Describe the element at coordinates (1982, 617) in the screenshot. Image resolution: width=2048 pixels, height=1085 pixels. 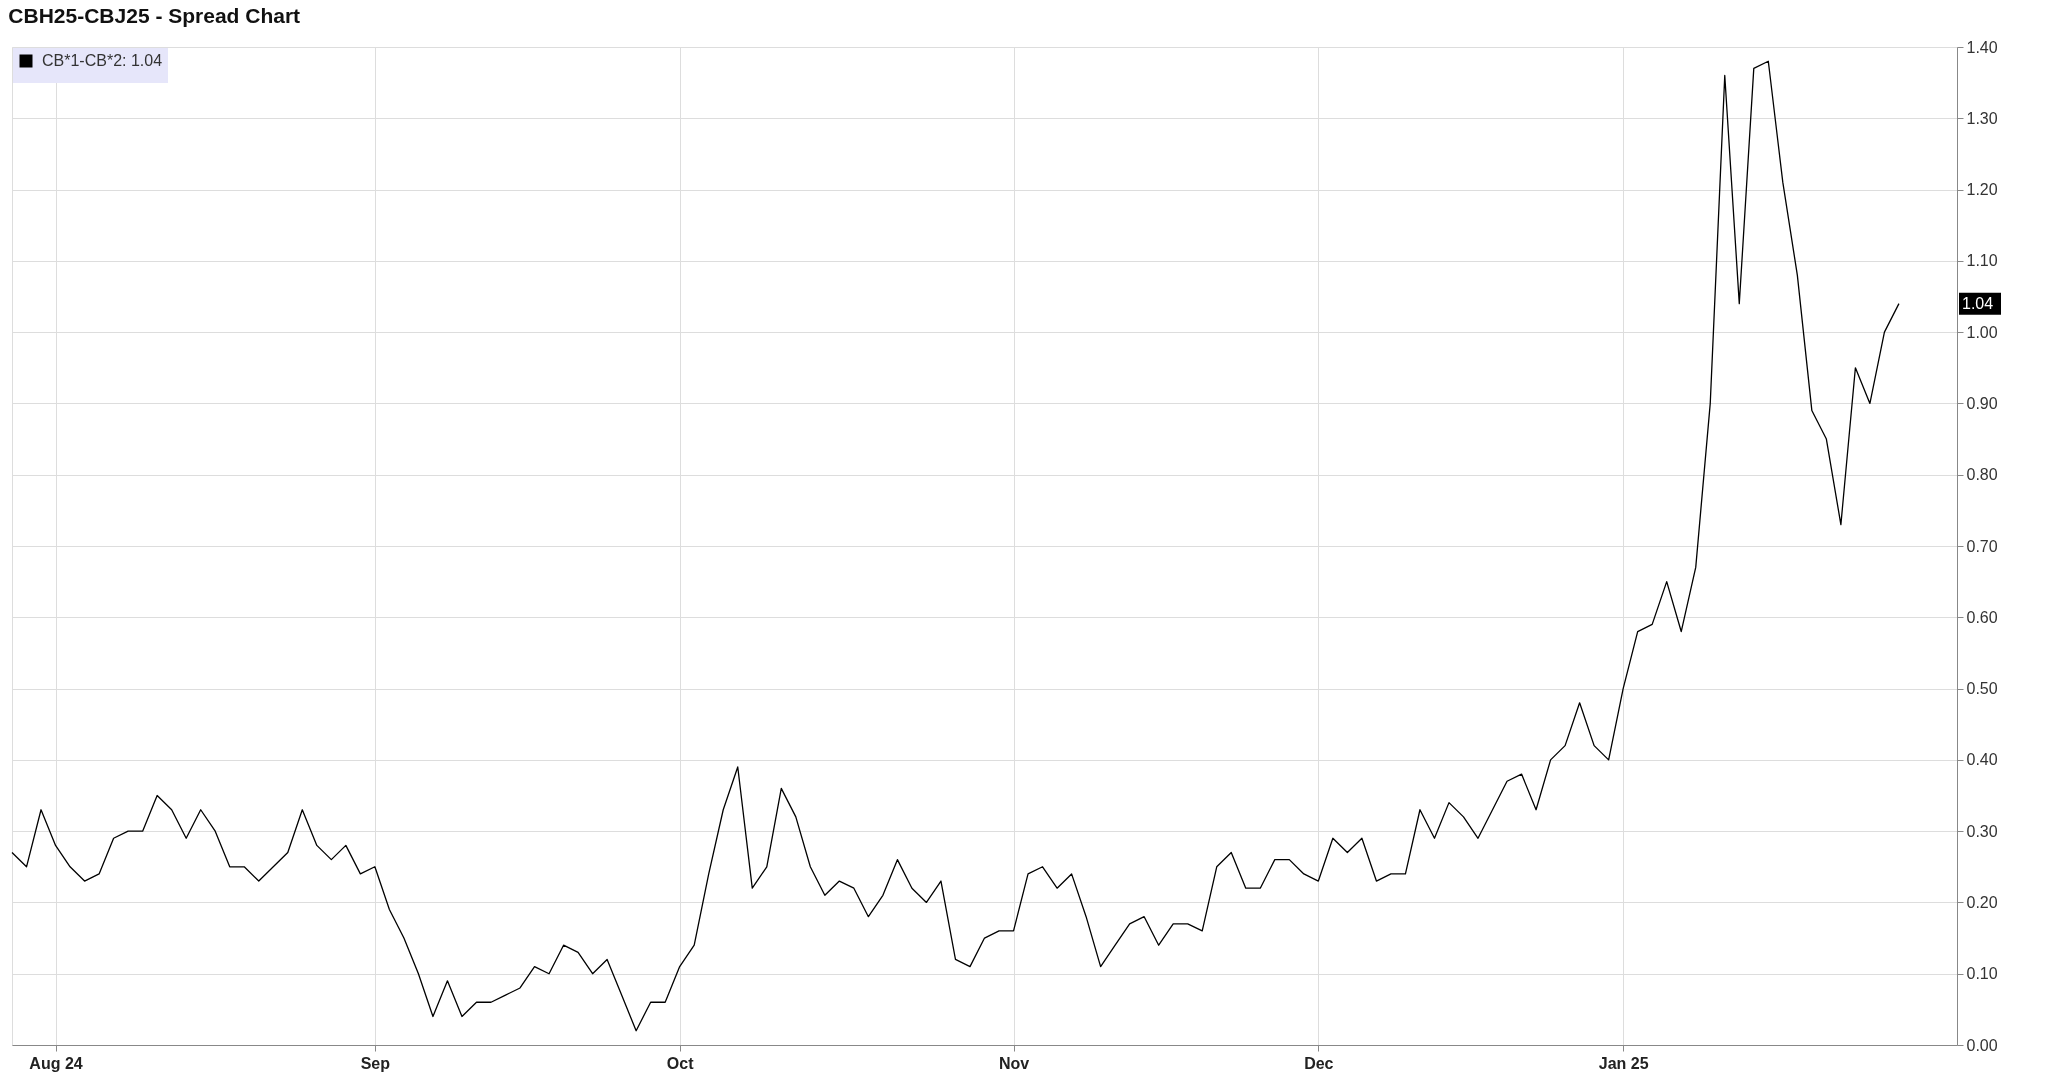
I see `y-tick-label: 0.60` at that location.